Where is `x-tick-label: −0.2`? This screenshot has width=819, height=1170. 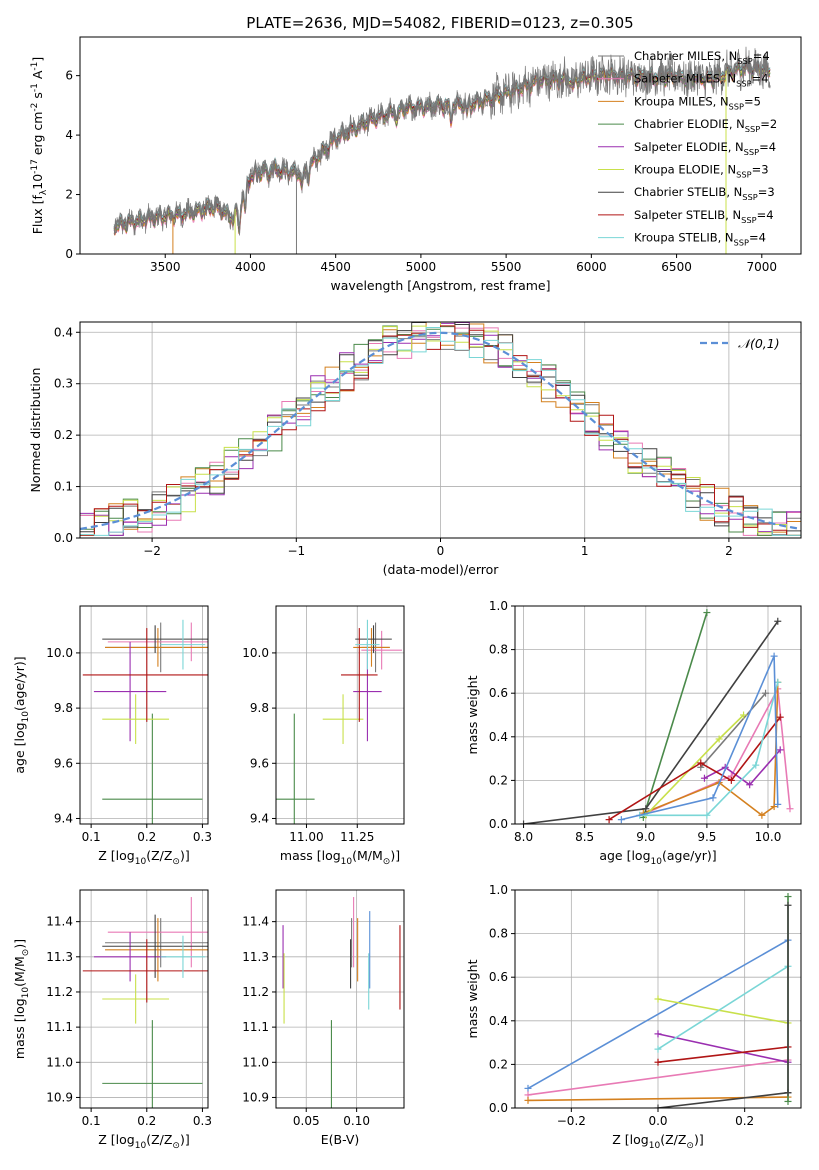 x-tick-label: −0.2 is located at coordinates (571, 1121).